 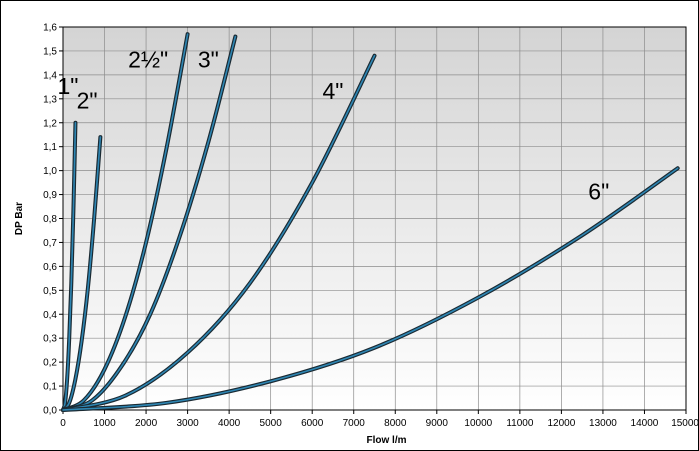 What do you see at coordinates (50, 147) in the screenshot?
I see `y-tick-label: 1,1` at bounding box center [50, 147].